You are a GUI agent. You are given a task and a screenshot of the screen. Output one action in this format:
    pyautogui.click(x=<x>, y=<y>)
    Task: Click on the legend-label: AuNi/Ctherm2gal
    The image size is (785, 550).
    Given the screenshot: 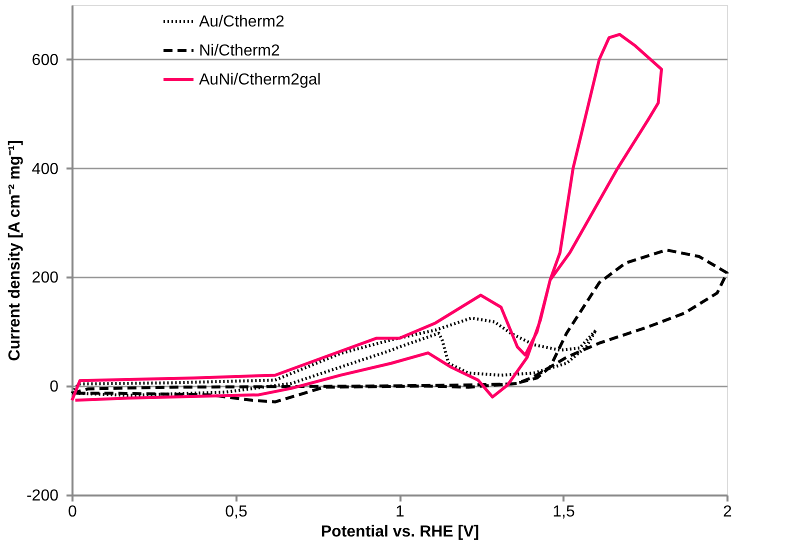 What is the action you would take?
    pyautogui.click(x=260, y=80)
    